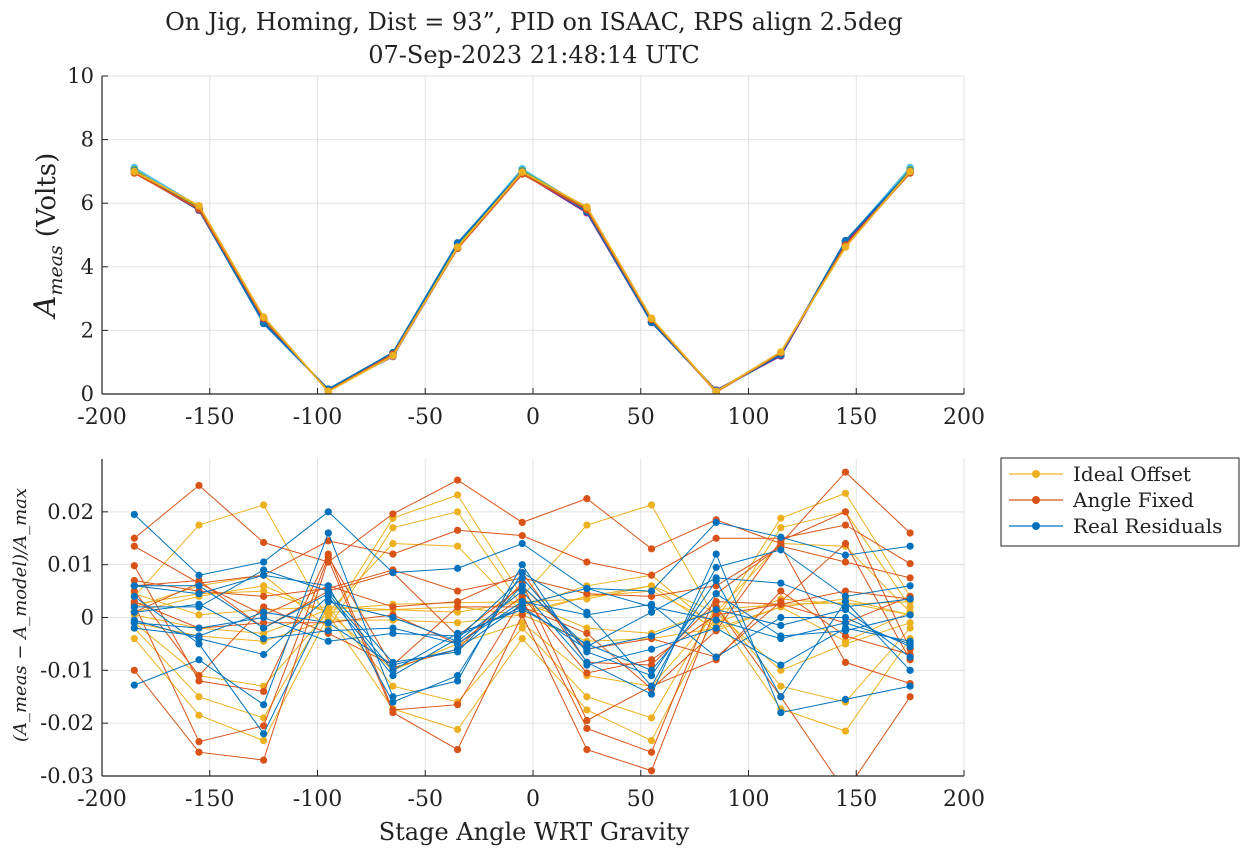  What do you see at coordinates (87, 267) in the screenshot?
I see `y-tick-label: 4` at bounding box center [87, 267].